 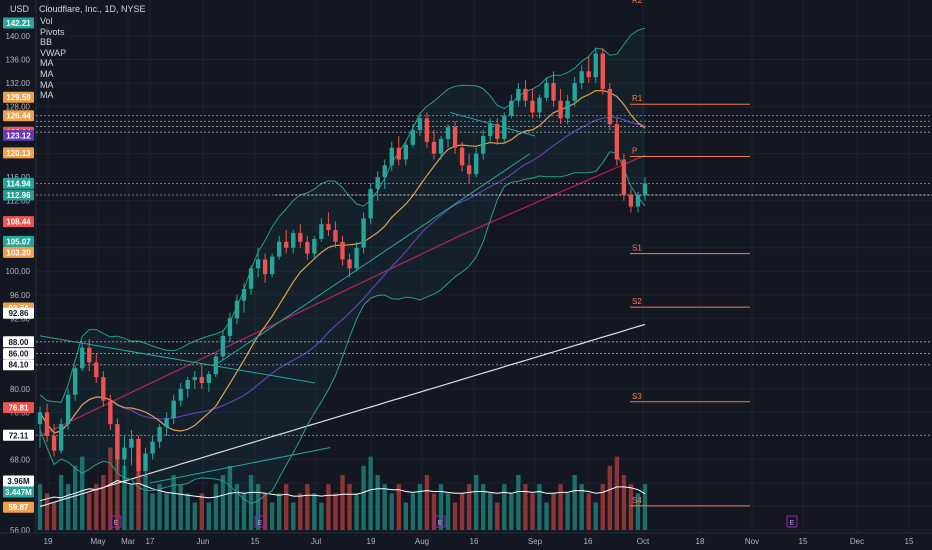 I want to click on price-badge-label: 108.44, so click(x=18, y=222).